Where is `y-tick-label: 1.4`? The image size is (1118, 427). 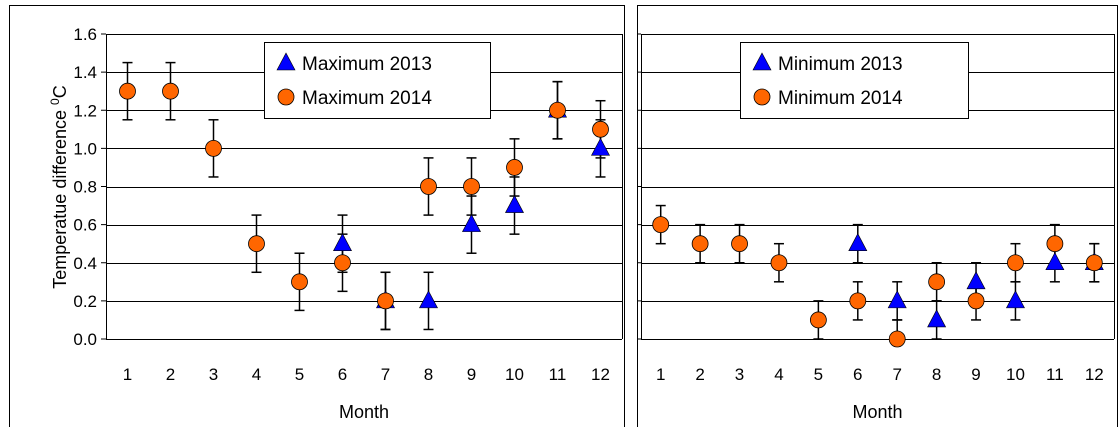
y-tick-label: 1.4 is located at coordinates (85, 72).